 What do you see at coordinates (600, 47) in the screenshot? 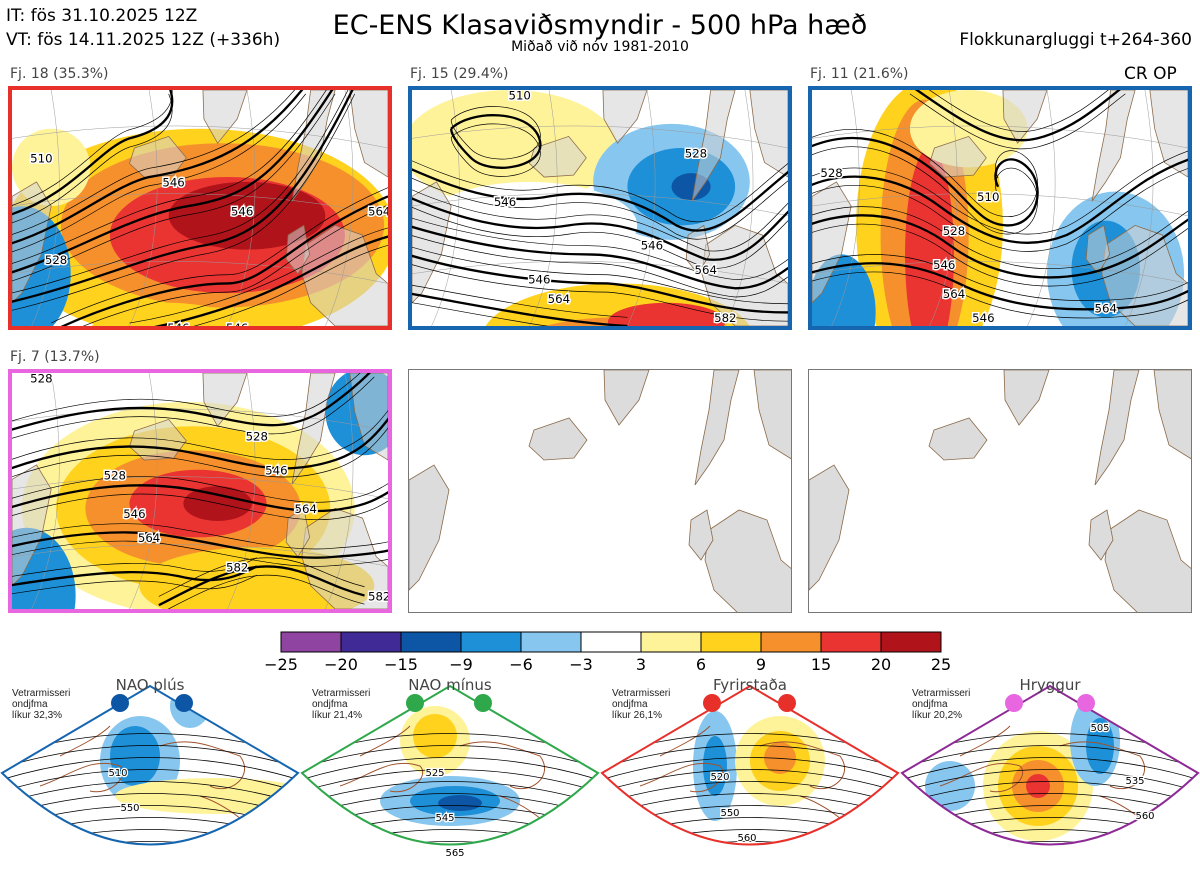
I see `page-subtitle: Miðað við nóv 1981-2010` at bounding box center [600, 47].